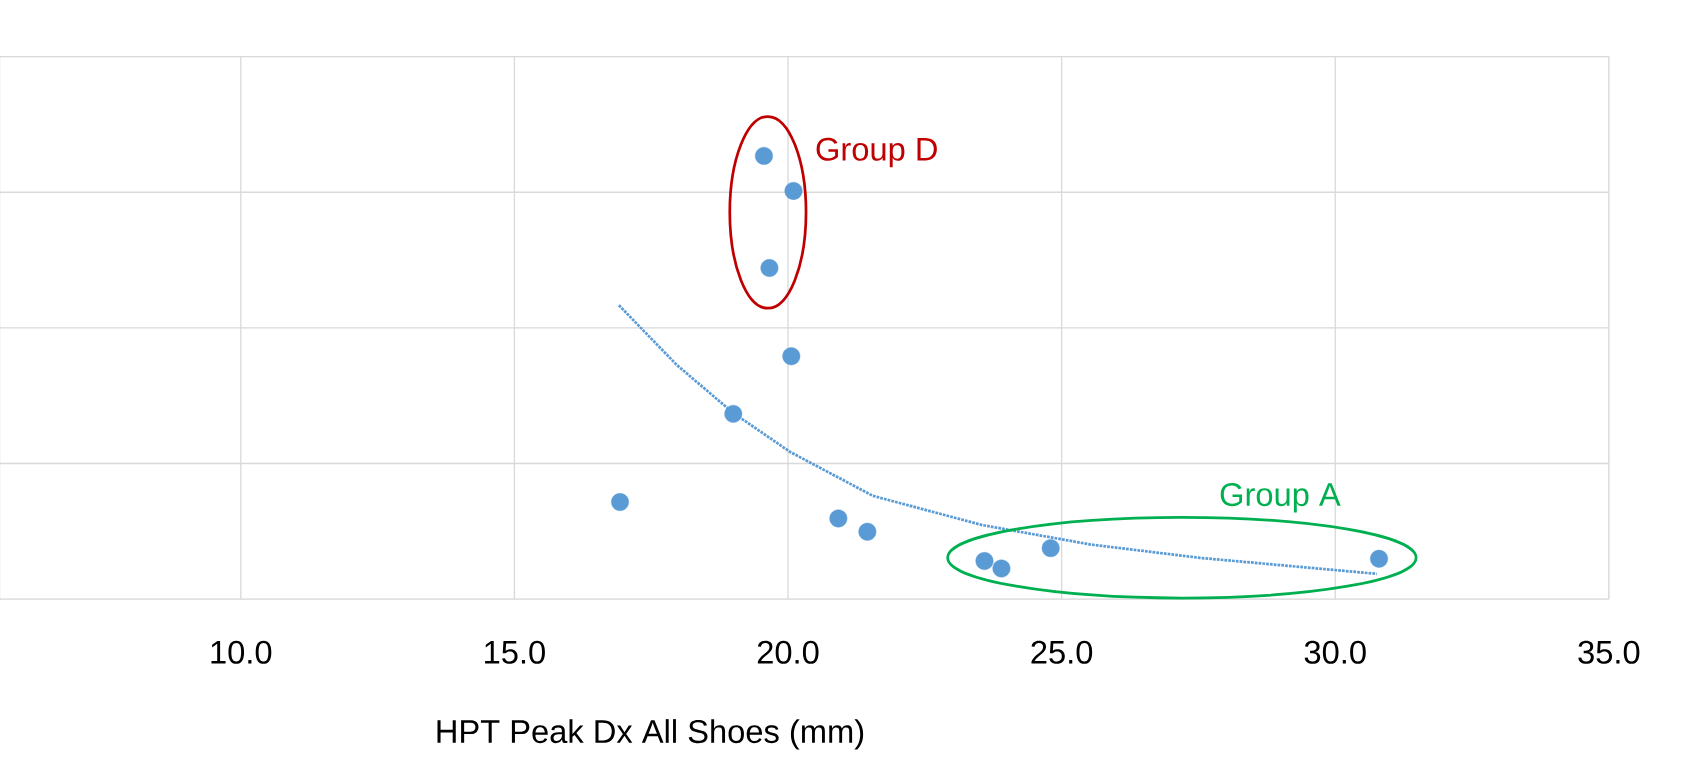 This screenshot has height=776, width=1708. Describe the element at coordinates (1280, 498) in the screenshot. I see `annotation: Group A` at that location.